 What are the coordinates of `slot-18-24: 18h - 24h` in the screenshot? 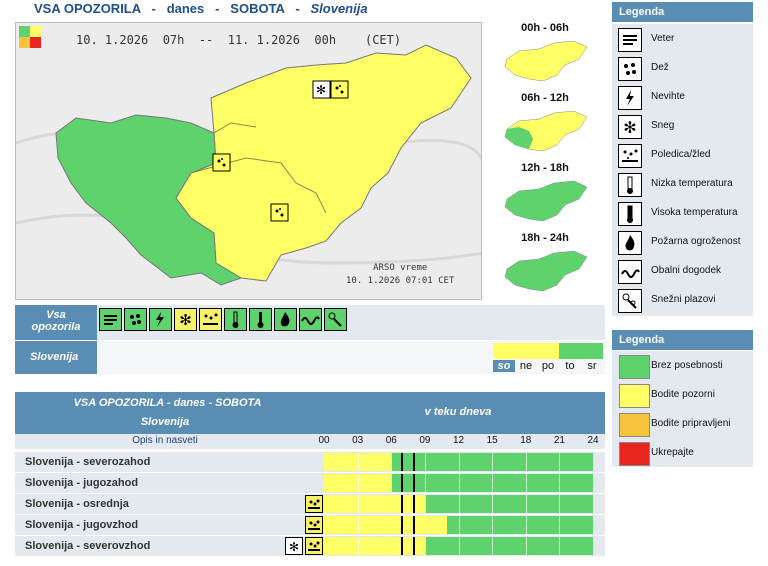 It's located at (545, 267).